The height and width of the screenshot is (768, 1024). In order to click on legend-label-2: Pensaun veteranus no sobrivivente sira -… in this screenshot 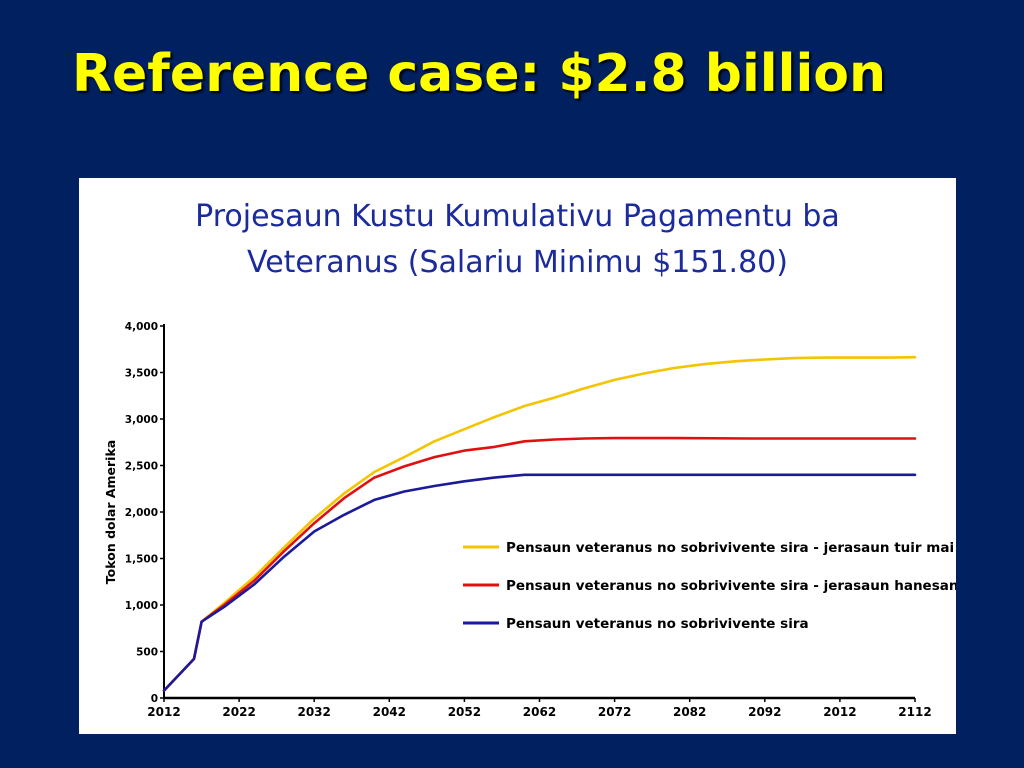, I will do `click(731, 586)`.